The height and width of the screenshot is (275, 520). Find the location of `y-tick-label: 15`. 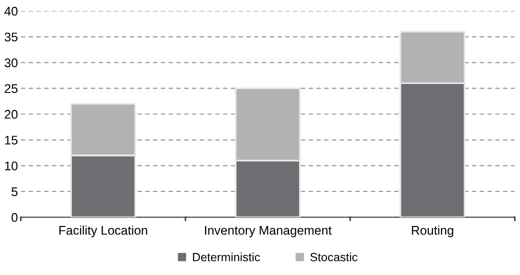

y-tick-label: 15 is located at coordinates (11, 140).